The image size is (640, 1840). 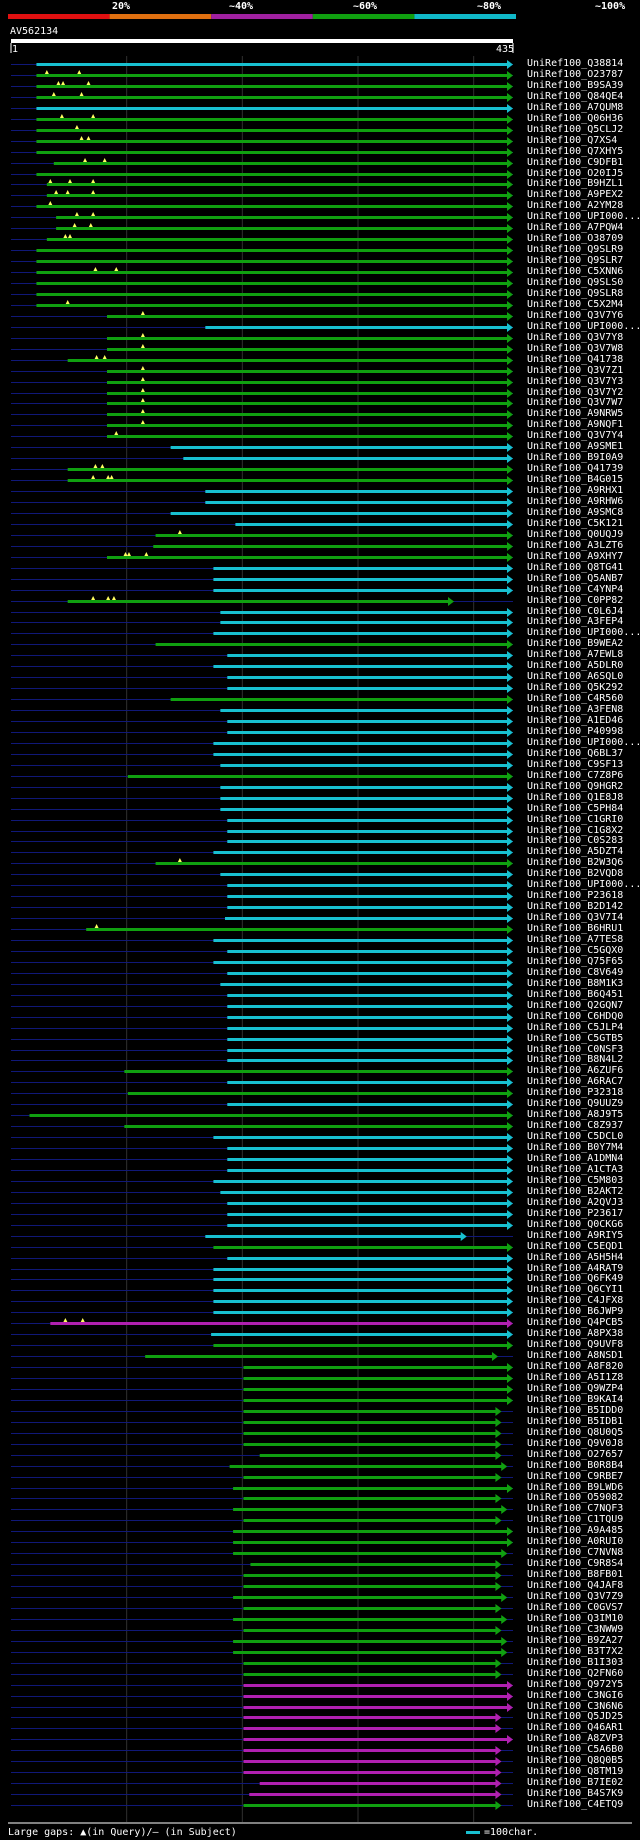 I want to click on hit-label: UniRef100_Q5K292, so click(x=575, y=687).